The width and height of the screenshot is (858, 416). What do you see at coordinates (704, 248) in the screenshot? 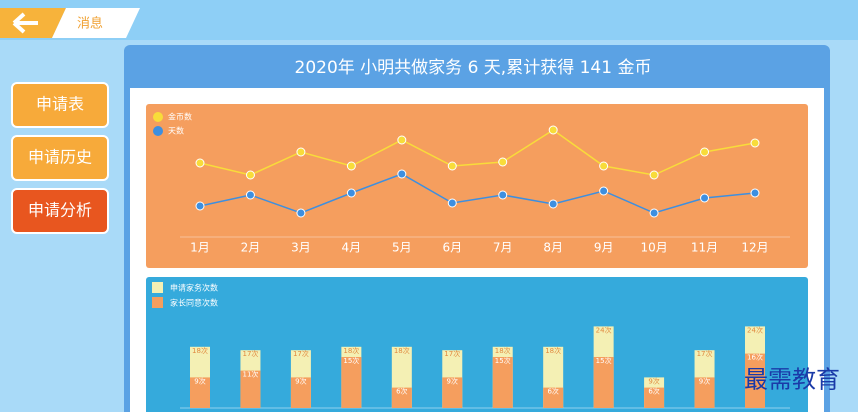
I see `x-tick-label: 11月` at bounding box center [704, 248].